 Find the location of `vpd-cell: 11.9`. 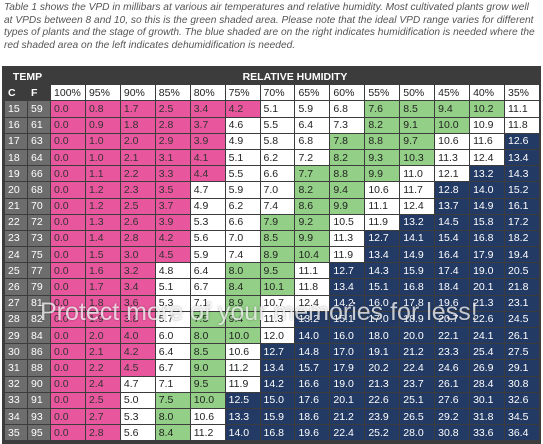

vpd-cell: 11.9 is located at coordinates (242, 384).